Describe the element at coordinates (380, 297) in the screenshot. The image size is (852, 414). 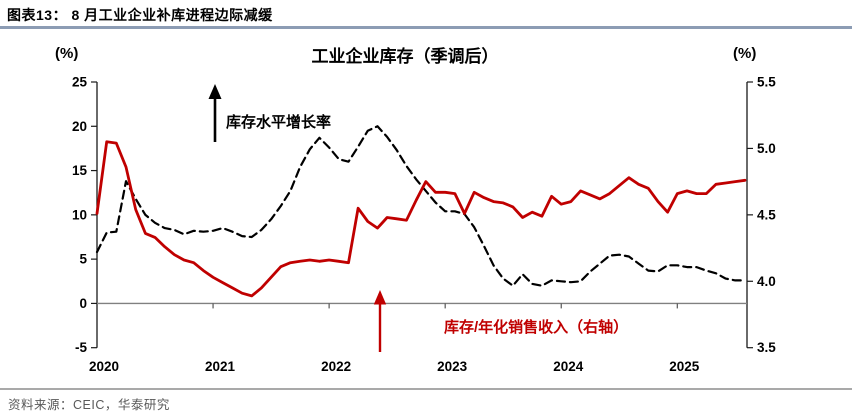
I see `ratio-annotation-arrowhead` at that location.